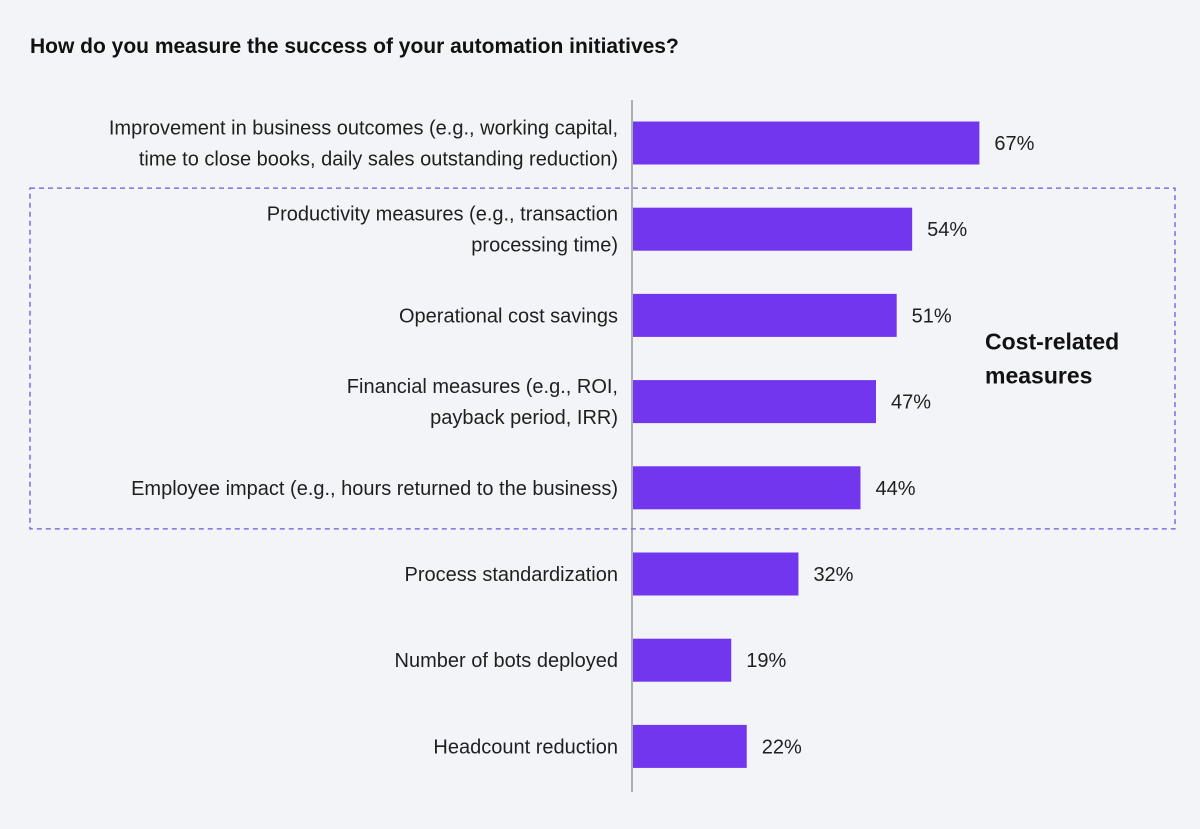 The width and height of the screenshot is (1200, 829). What do you see at coordinates (506, 661) in the screenshot?
I see `category-label: Number of bots deployed` at bounding box center [506, 661].